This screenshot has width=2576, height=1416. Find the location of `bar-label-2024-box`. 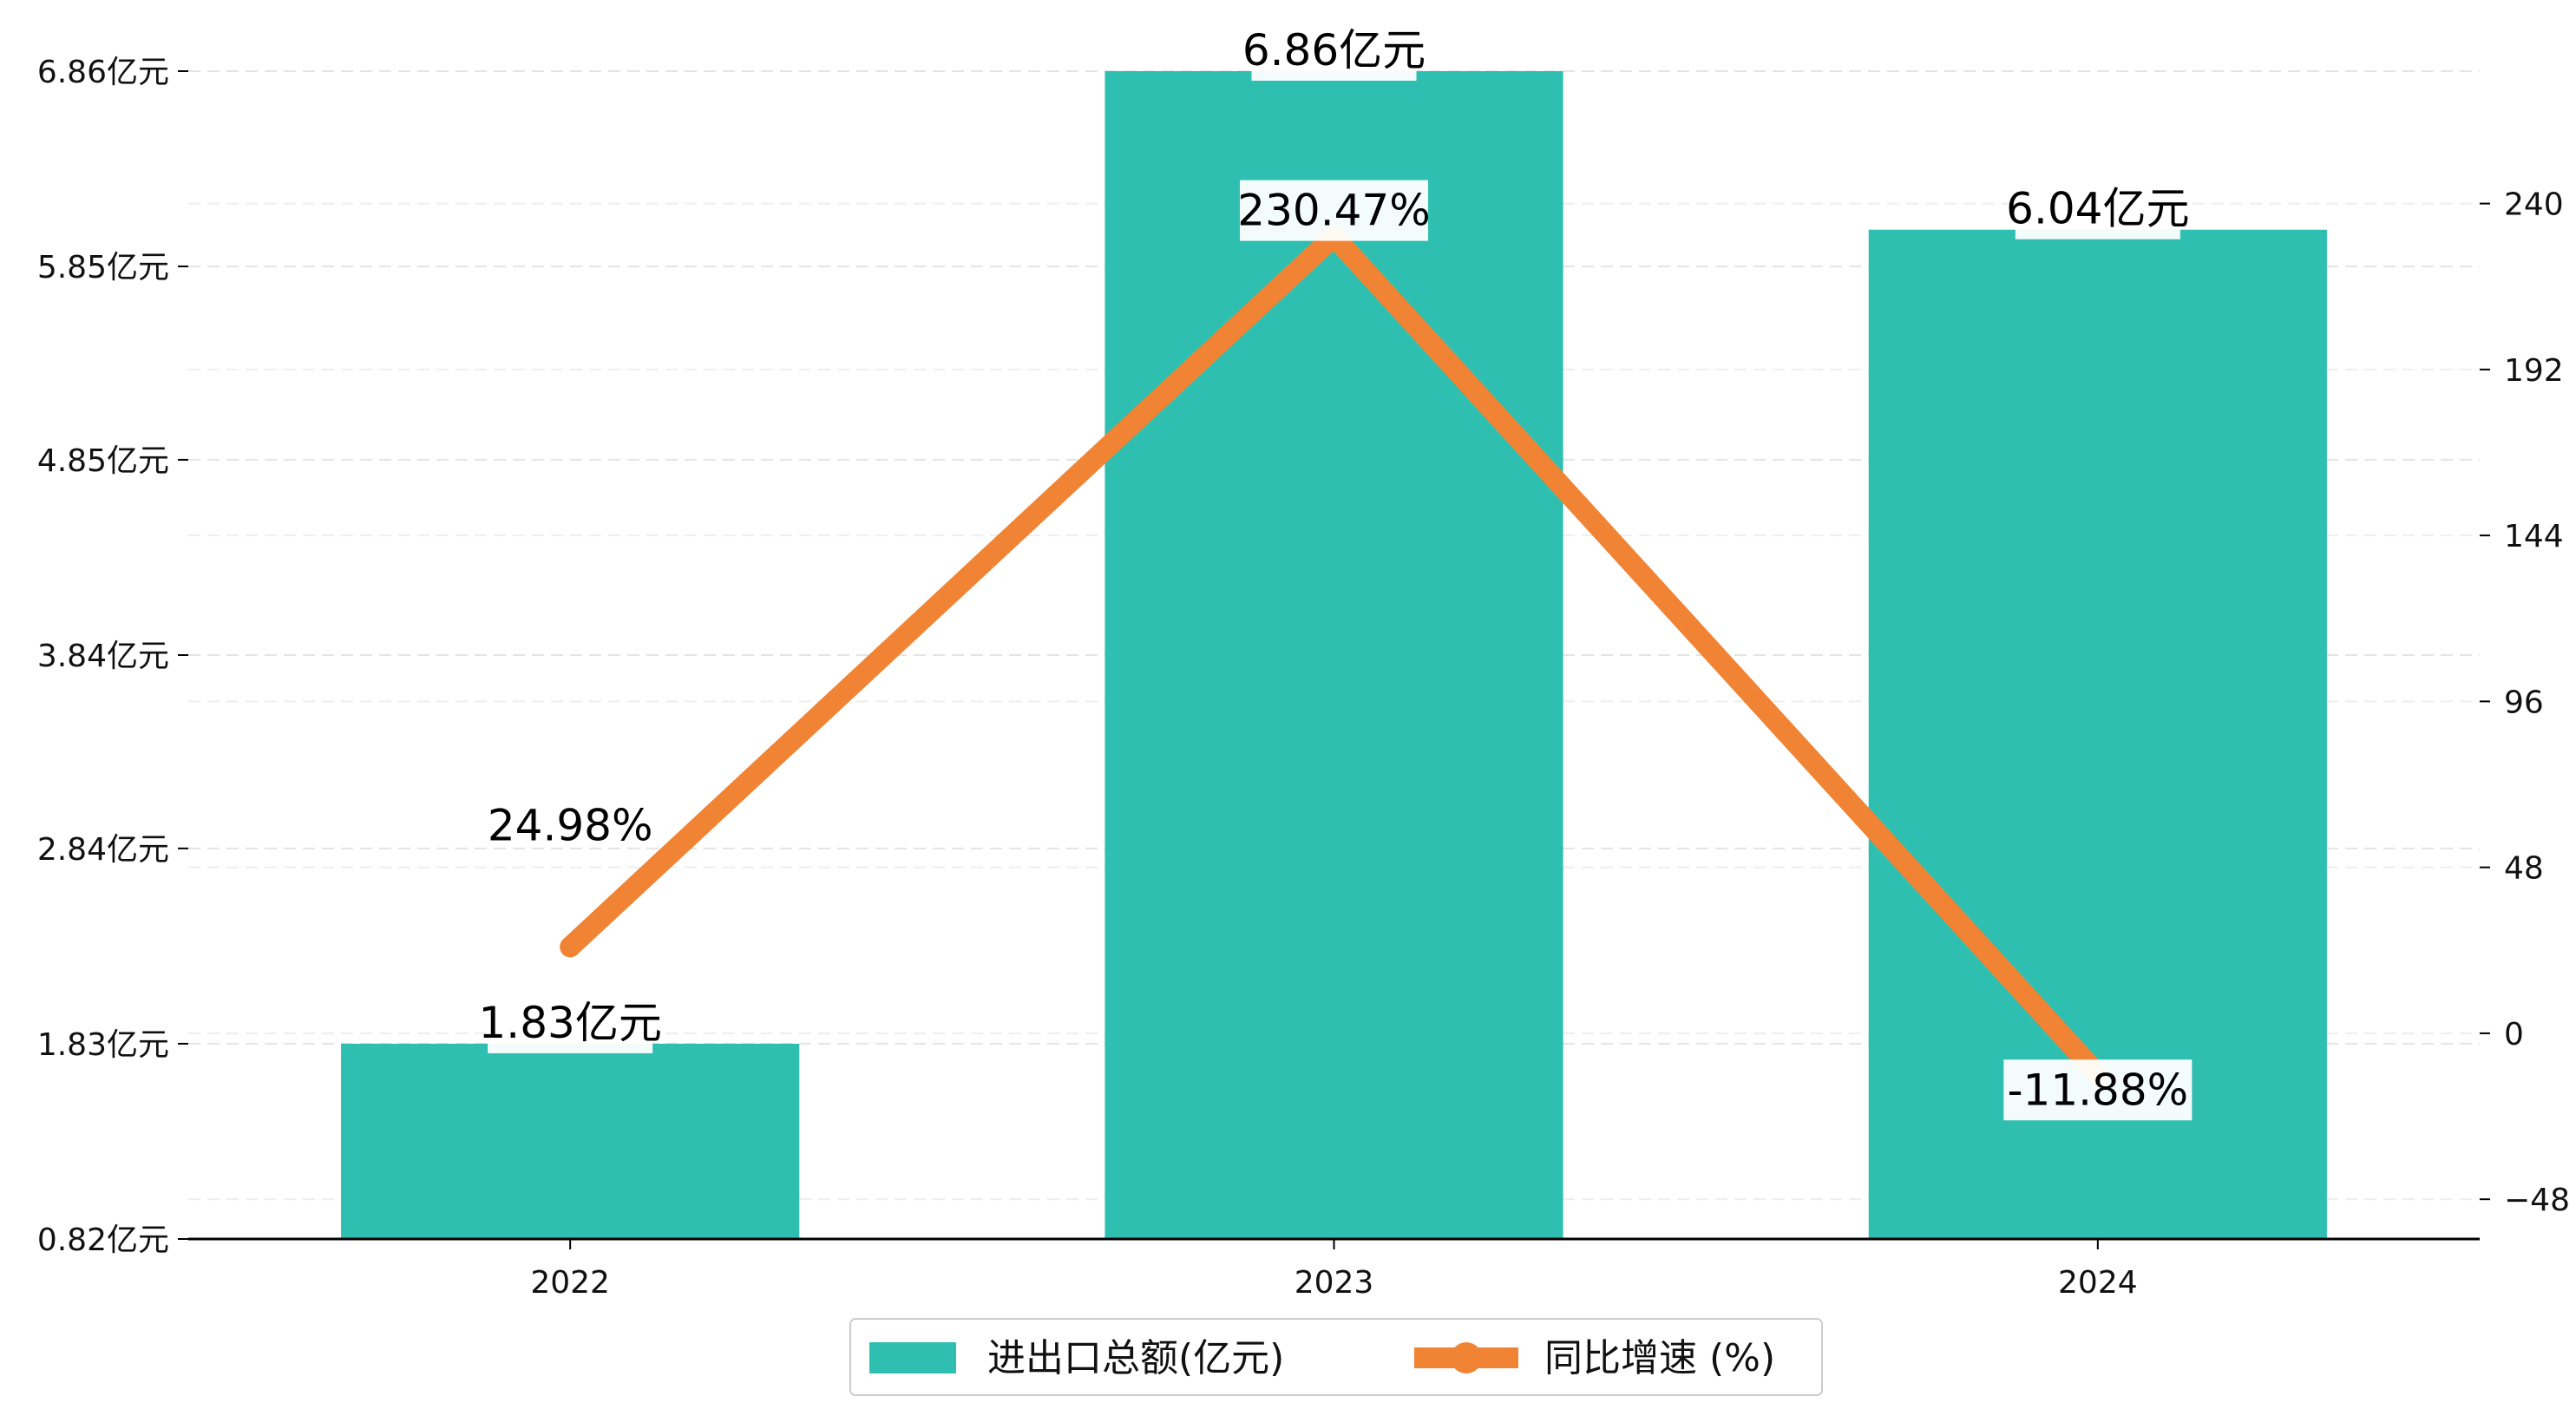

bar-label-2024-box is located at coordinates (2097, 208).